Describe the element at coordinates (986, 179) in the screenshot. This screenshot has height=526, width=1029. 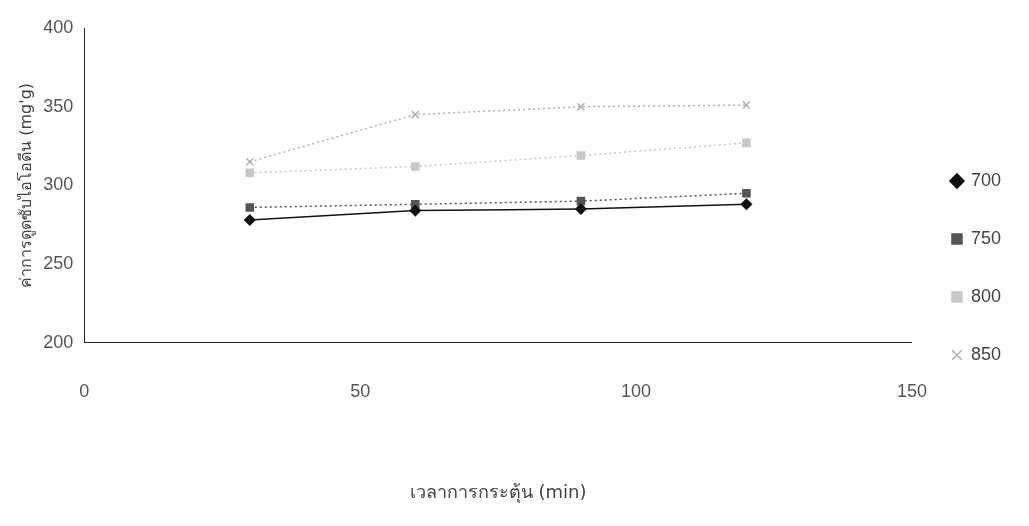
I see `legend-label: 700` at that location.